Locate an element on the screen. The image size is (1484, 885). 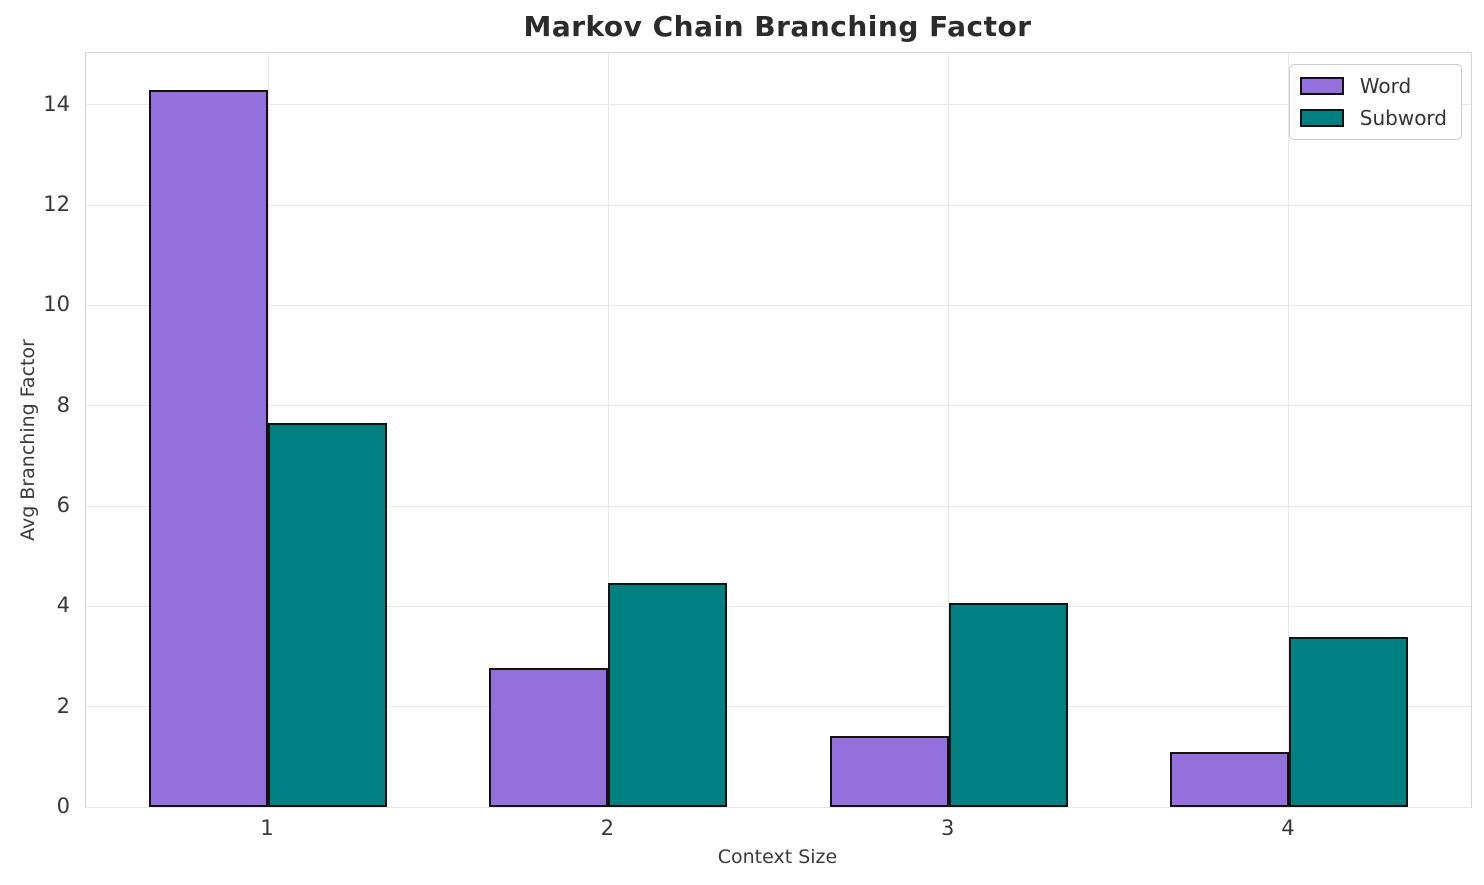
x-tick-label-1: 1 is located at coordinates (267, 828).